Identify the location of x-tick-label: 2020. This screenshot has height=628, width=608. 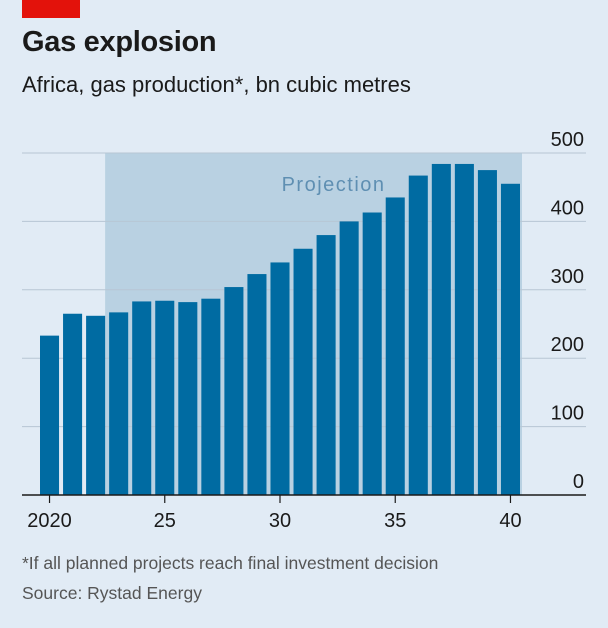
(49, 521).